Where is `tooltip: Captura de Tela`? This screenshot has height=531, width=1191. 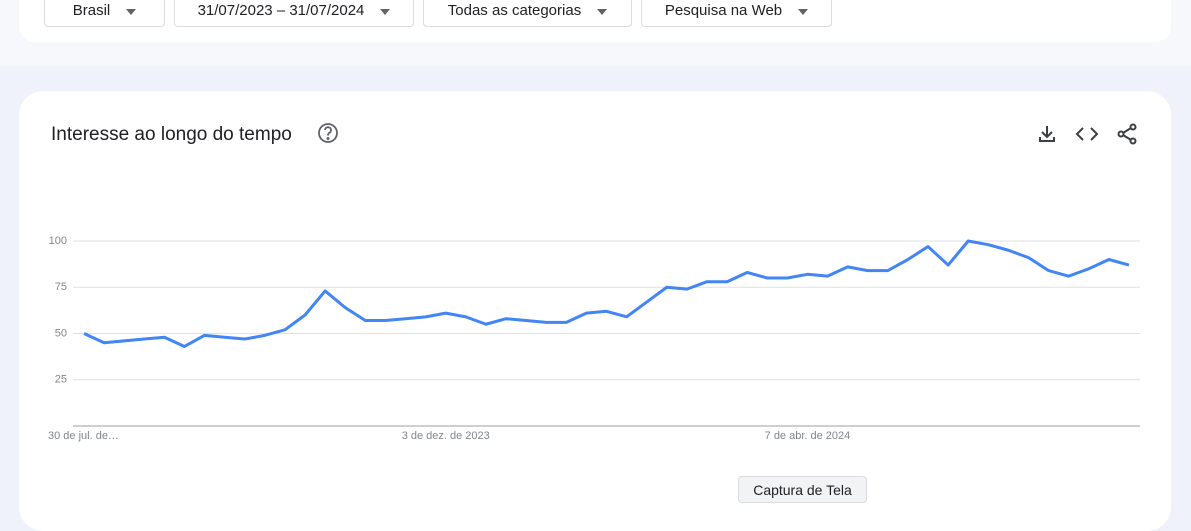
tooltip: Captura de Tela is located at coordinates (802, 489).